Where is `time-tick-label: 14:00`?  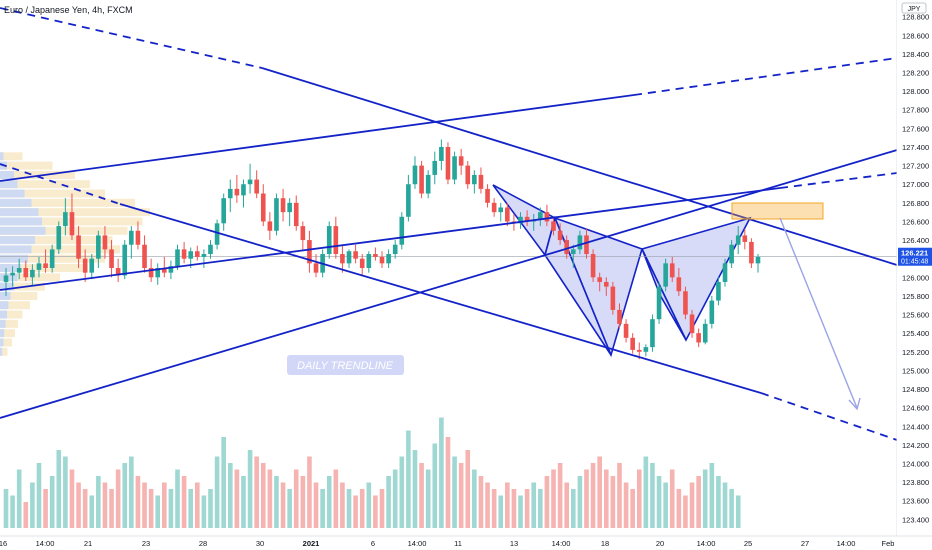
time-tick-label: 14:00 is located at coordinates (706, 543).